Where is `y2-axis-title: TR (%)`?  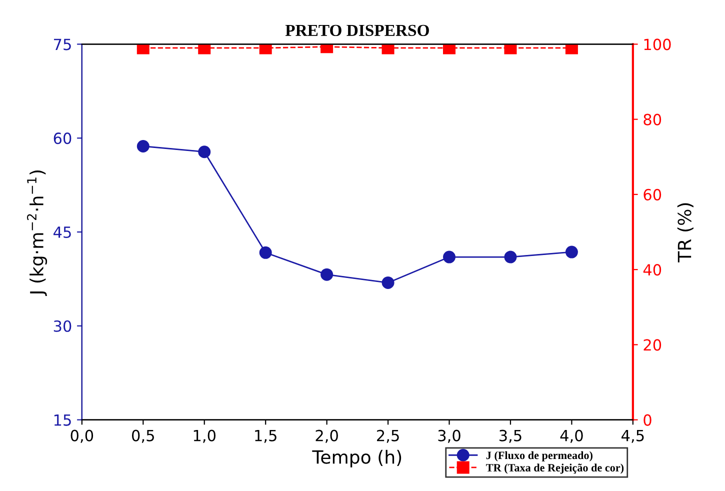 y2-axis-title: TR (%) is located at coordinates (685, 232).